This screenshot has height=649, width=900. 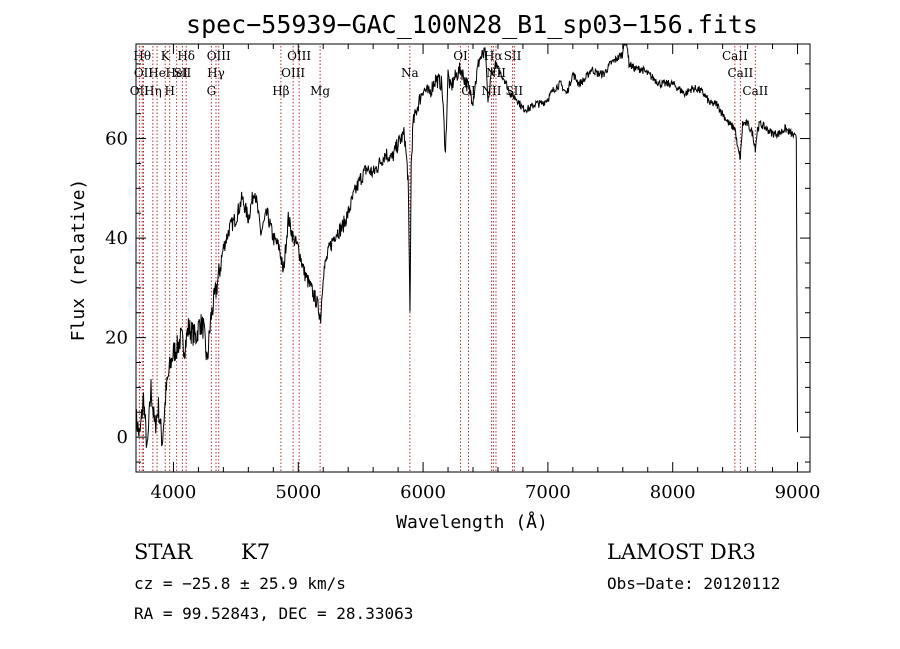 I want to click on line-label: Hγ, so click(x=216, y=73).